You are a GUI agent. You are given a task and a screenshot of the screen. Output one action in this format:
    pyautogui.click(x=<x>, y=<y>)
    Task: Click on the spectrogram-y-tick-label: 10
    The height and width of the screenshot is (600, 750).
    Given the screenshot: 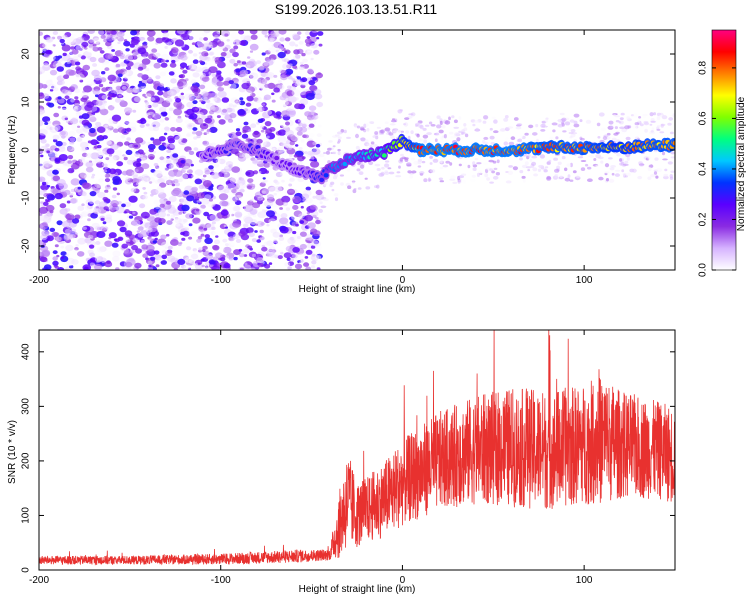 What is the action you would take?
    pyautogui.click(x=26, y=102)
    